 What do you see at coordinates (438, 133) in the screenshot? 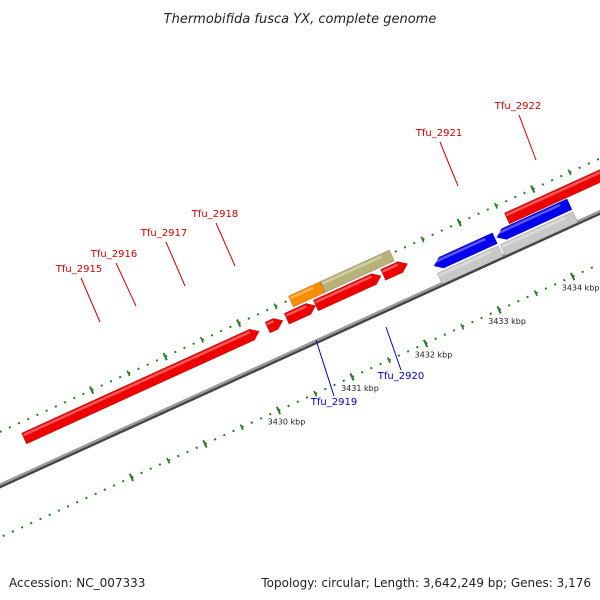
I see `gene-label: Tfu_2921` at bounding box center [438, 133].